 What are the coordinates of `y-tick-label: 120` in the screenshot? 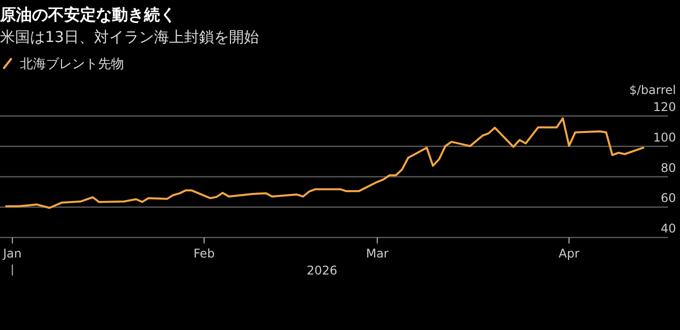 It's located at (664, 107).